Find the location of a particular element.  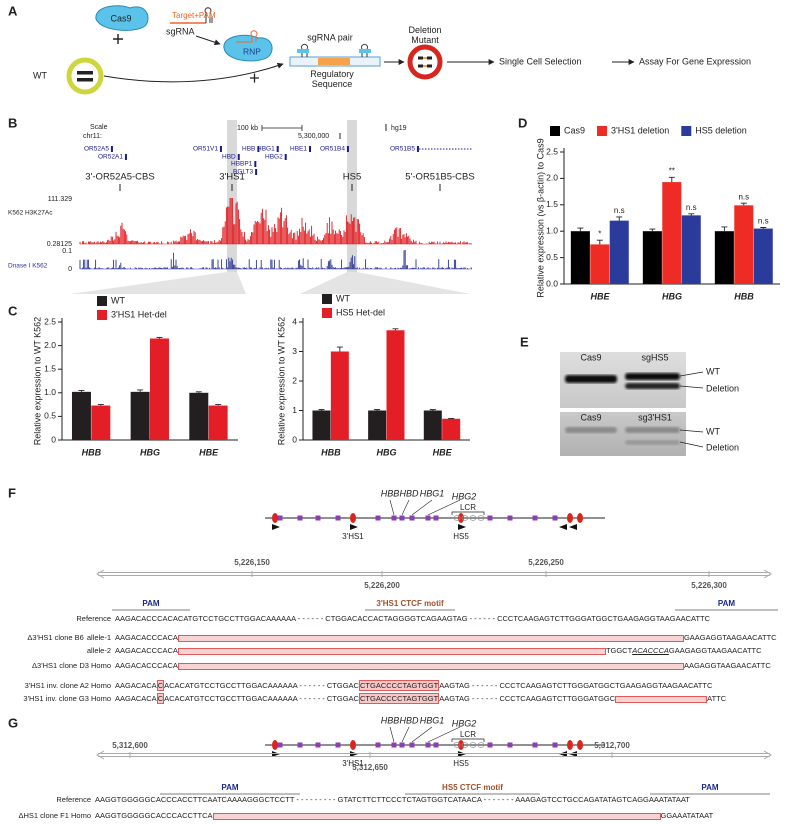

region-label: HS5 is located at coordinates (352, 177).